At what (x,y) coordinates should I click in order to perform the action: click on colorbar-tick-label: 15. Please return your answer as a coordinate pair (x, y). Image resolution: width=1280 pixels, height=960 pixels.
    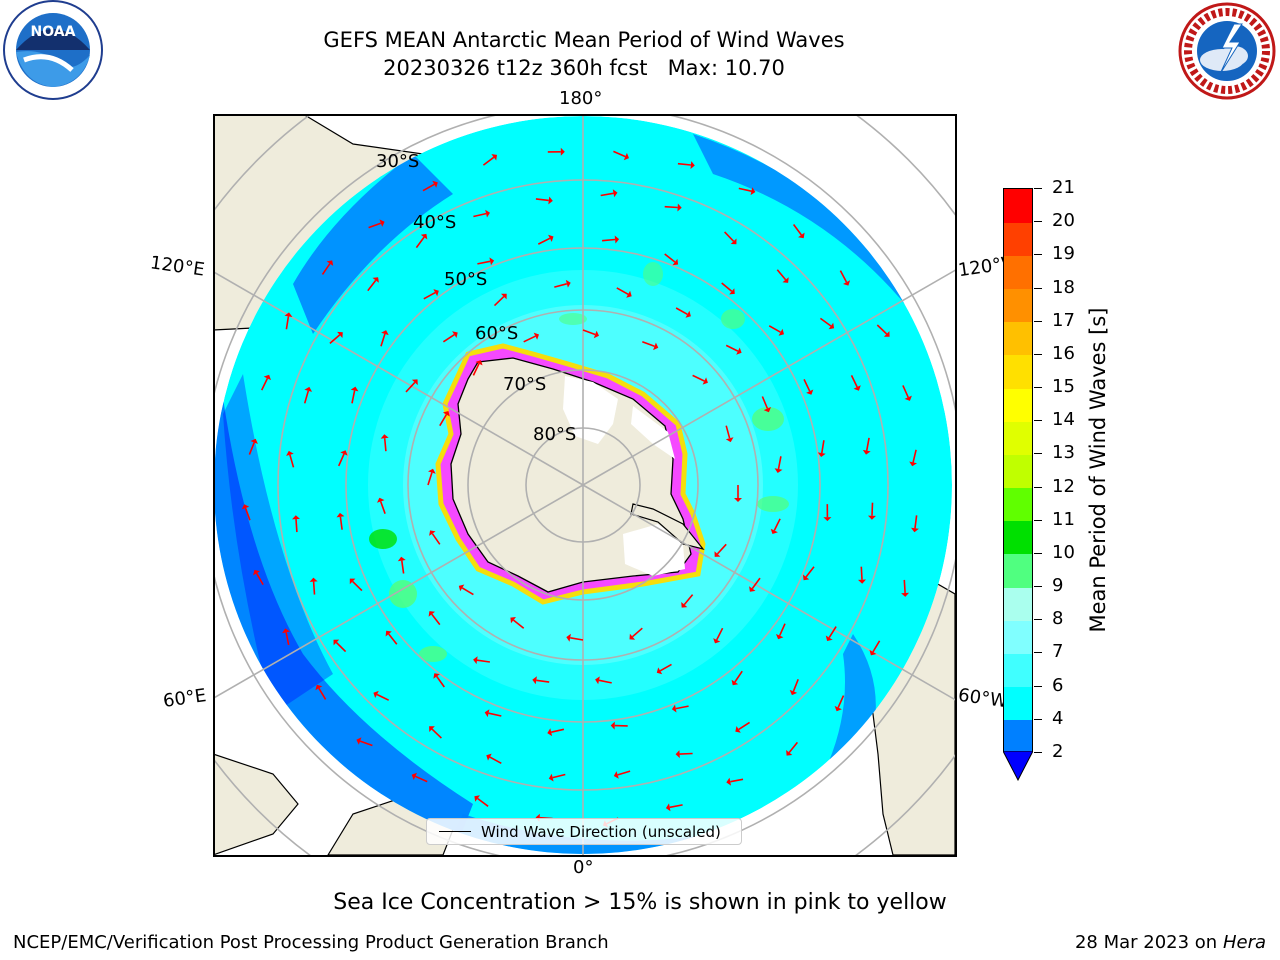
    Looking at the image, I should click on (1063, 387).